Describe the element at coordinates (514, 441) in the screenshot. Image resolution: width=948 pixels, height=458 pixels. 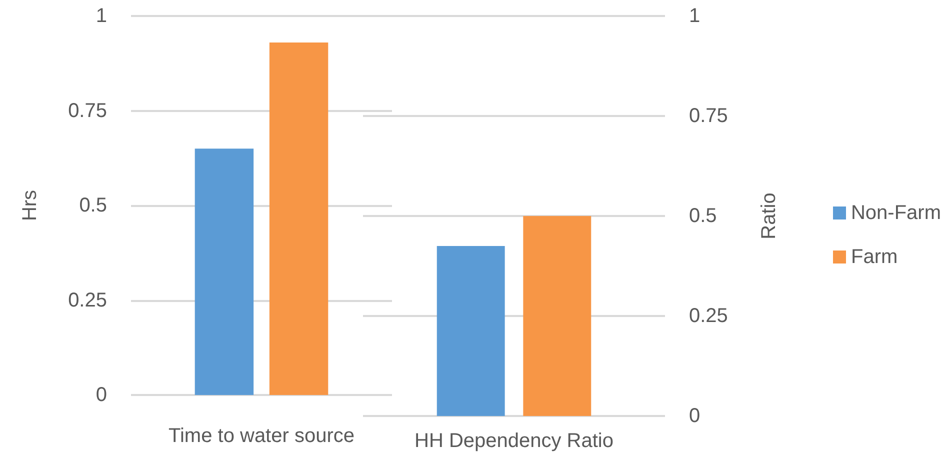
I see `x-tick-label: HH Dependency Ratio` at that location.